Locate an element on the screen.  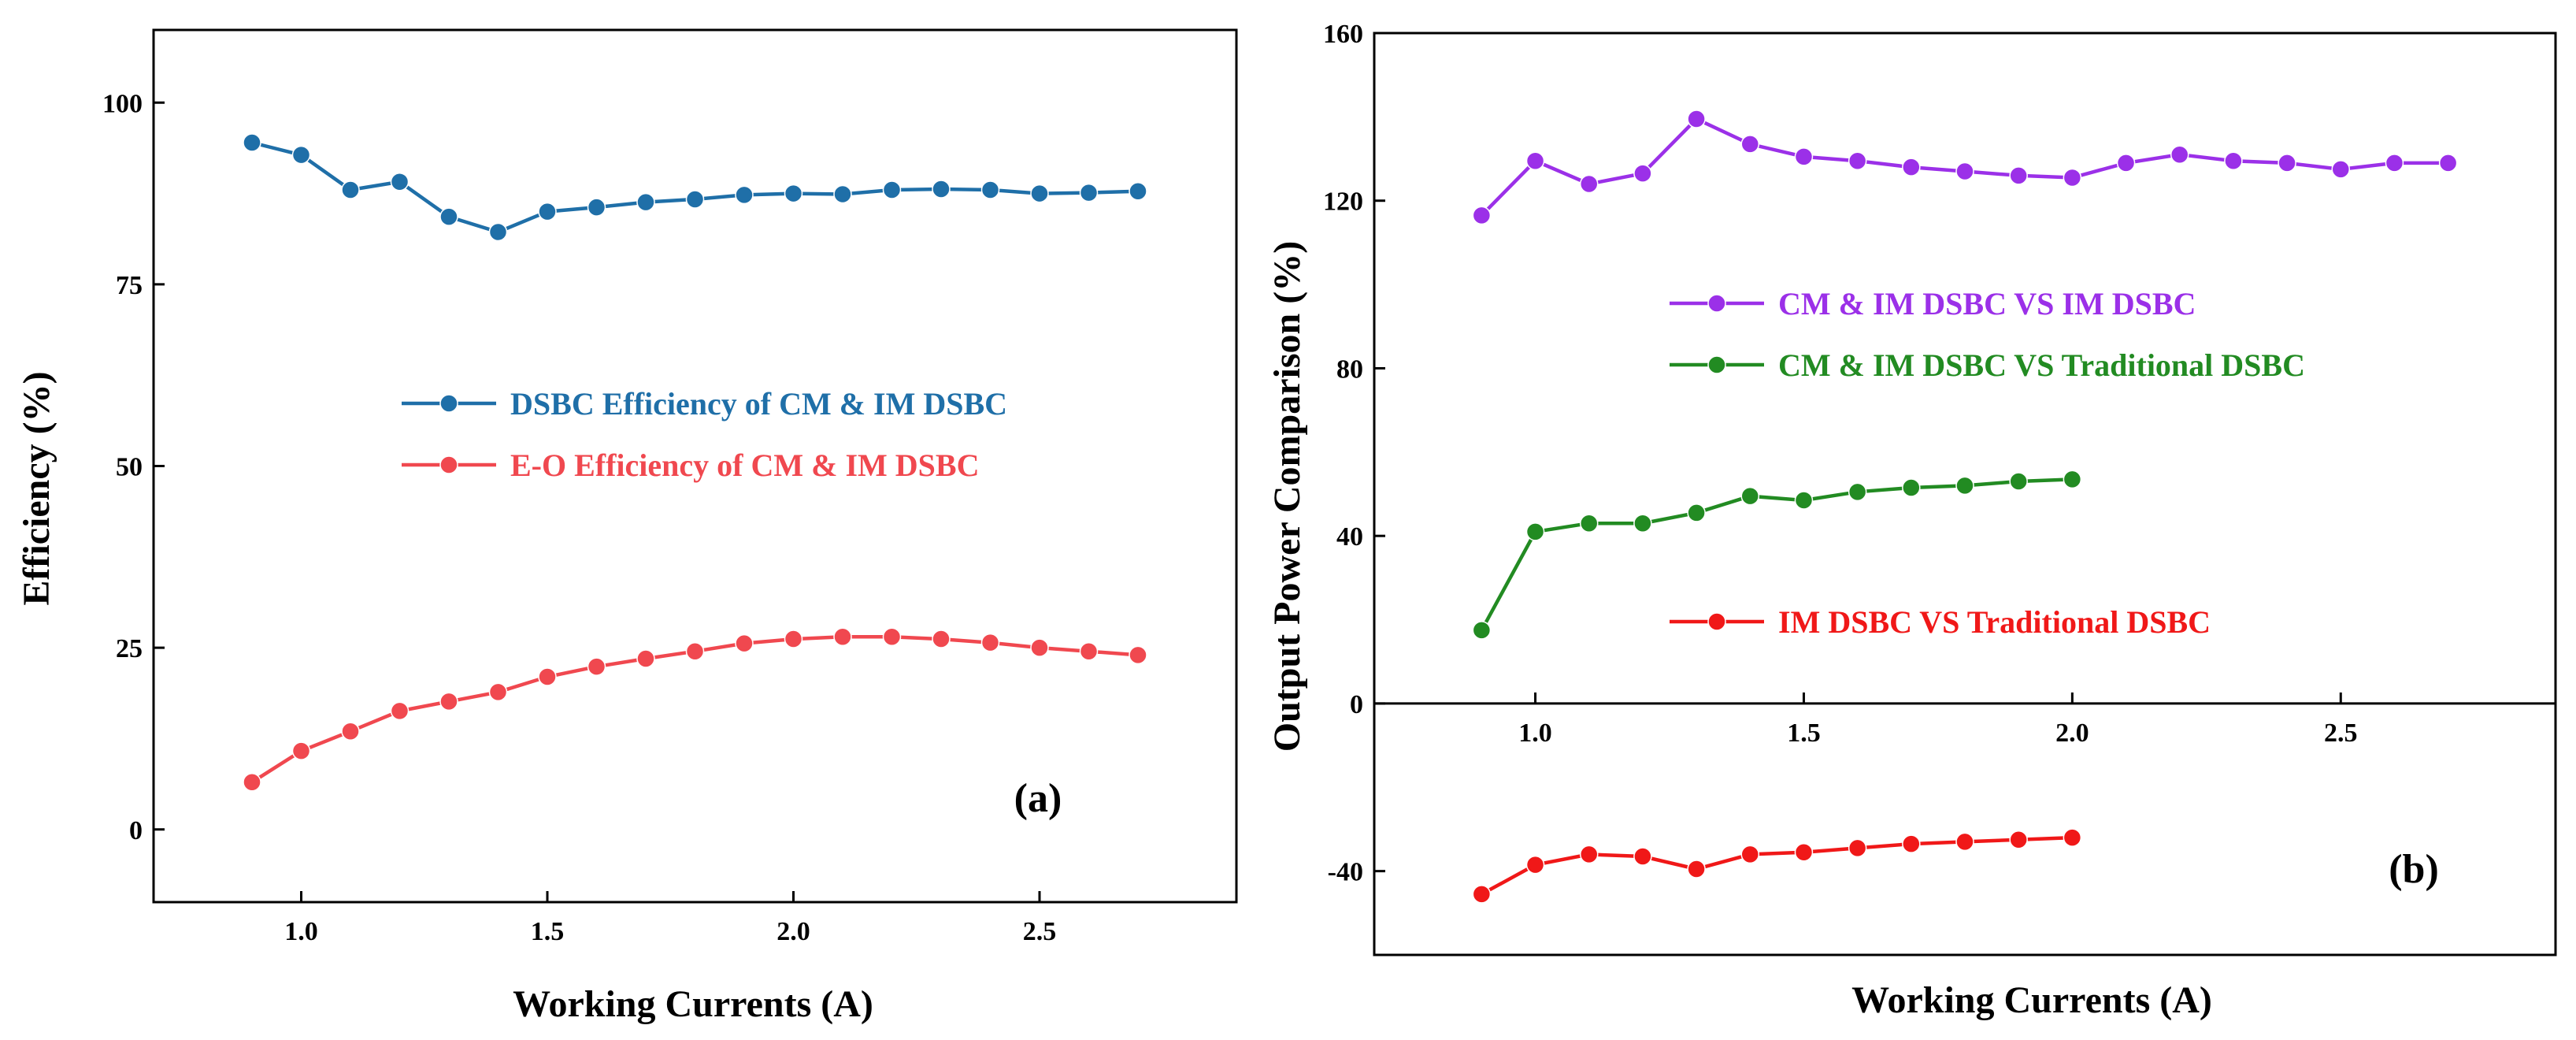
a-legend-item: E-O Efficiency of CM & IM DSBC is located at coordinates (690, 465).